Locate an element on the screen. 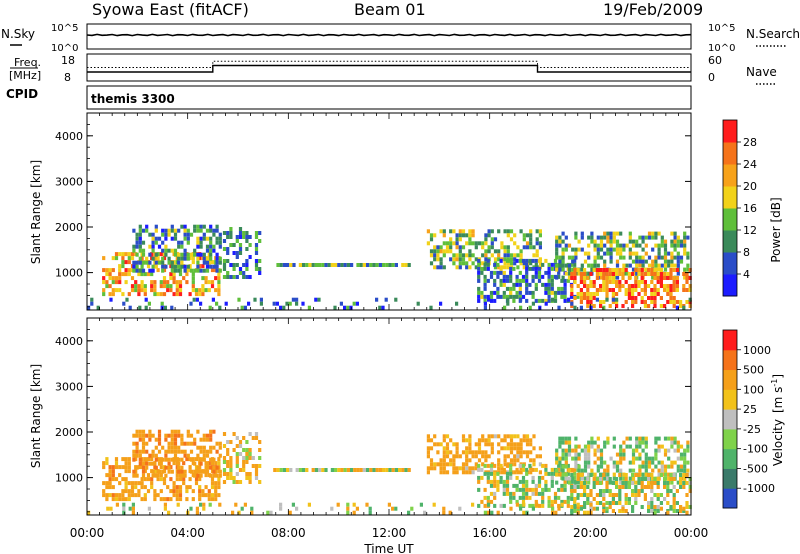 This screenshot has height=554, width=800. x-tick-label: 04:00 is located at coordinates (187, 533).